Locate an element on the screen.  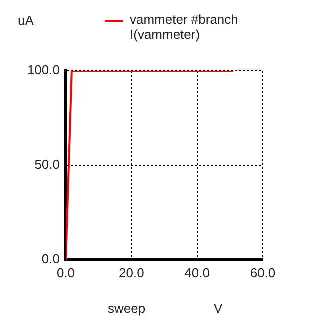
x-tick-label: 40.0 is located at coordinates (197, 272).